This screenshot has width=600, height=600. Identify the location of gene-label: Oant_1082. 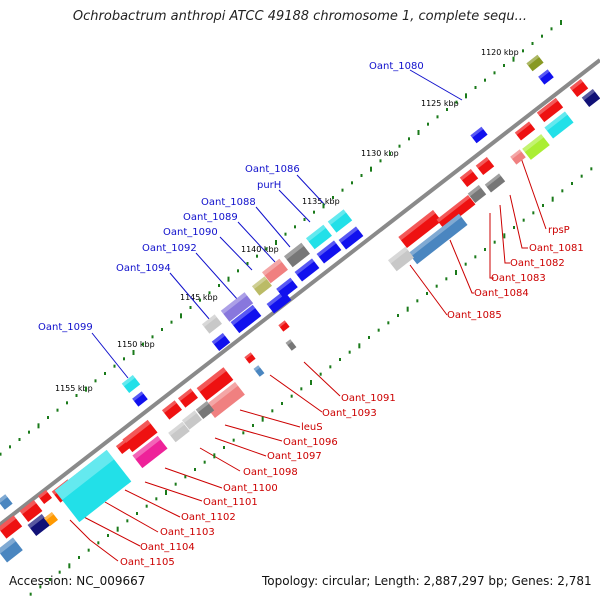
(537, 263).